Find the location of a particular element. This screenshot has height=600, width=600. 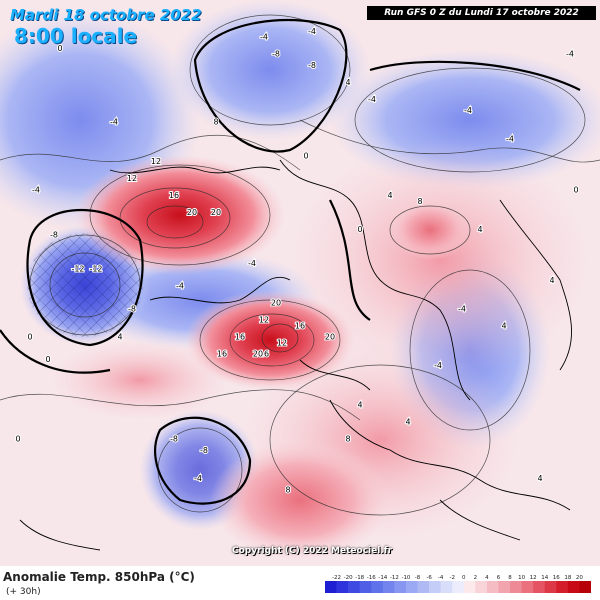

legend-tick-label: -16 is located at coordinates (371, 578).